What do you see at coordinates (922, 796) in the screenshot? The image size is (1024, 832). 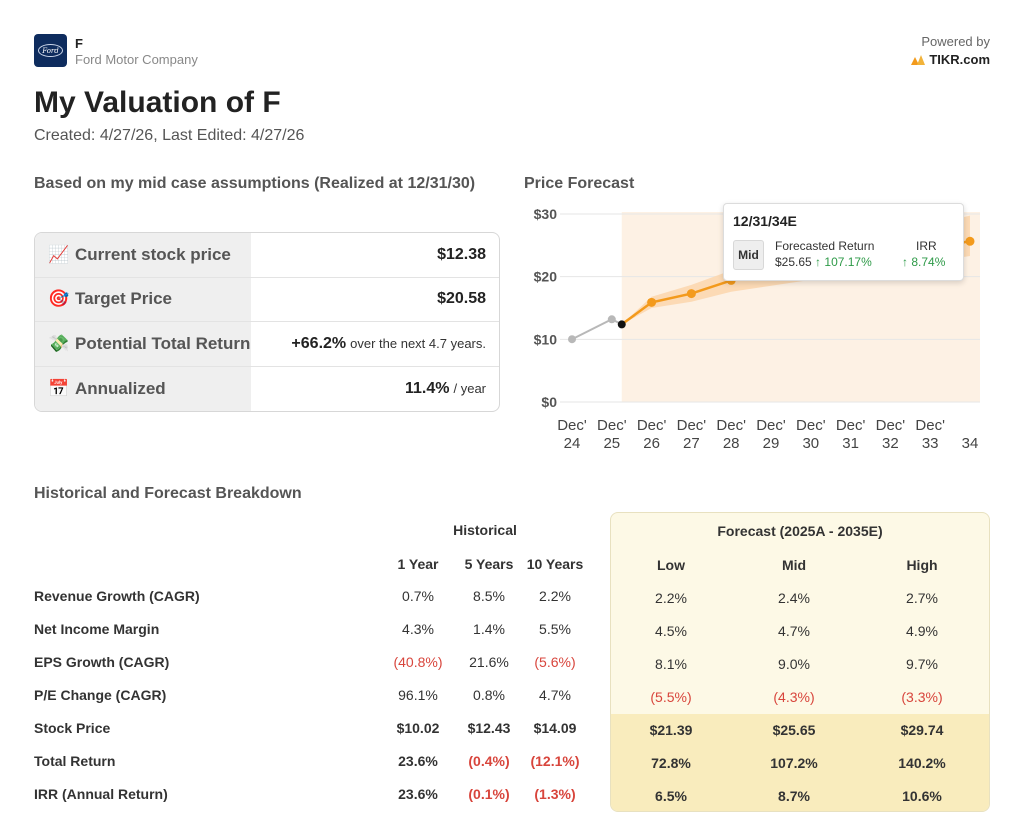 I see `forecast-cell: 10.6%` at bounding box center [922, 796].